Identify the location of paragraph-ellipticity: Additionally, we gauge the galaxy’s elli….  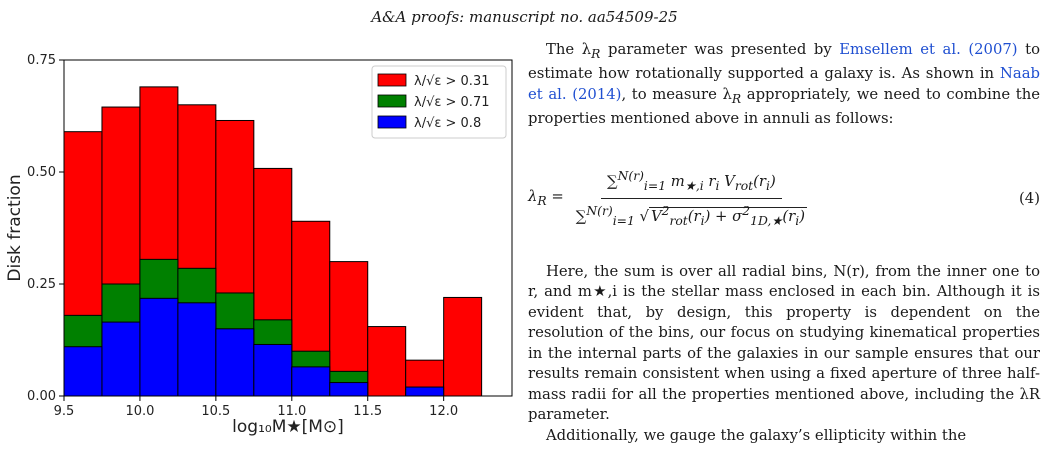
(756, 435).